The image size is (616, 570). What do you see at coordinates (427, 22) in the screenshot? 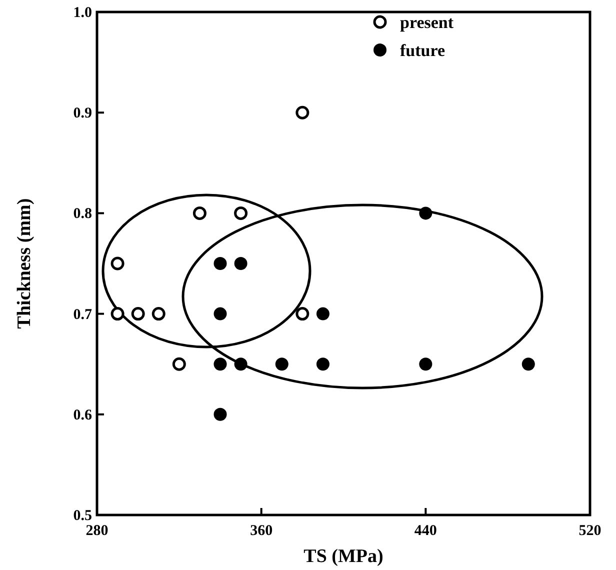
I see `legend-label: present` at bounding box center [427, 22].